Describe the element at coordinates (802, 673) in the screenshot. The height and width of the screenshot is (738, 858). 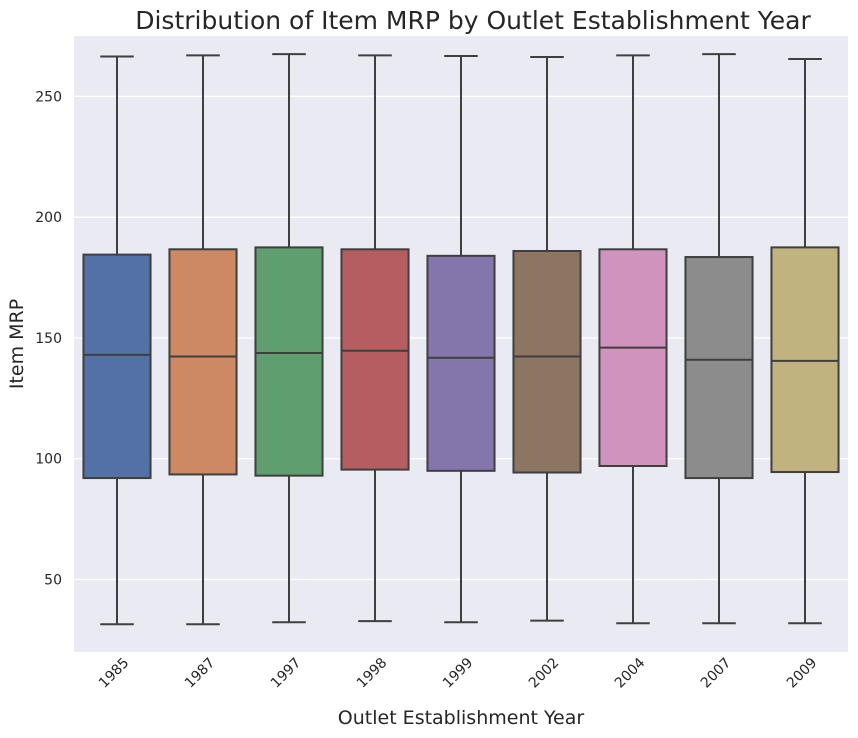
I see `x-tick-label: 2009` at that location.